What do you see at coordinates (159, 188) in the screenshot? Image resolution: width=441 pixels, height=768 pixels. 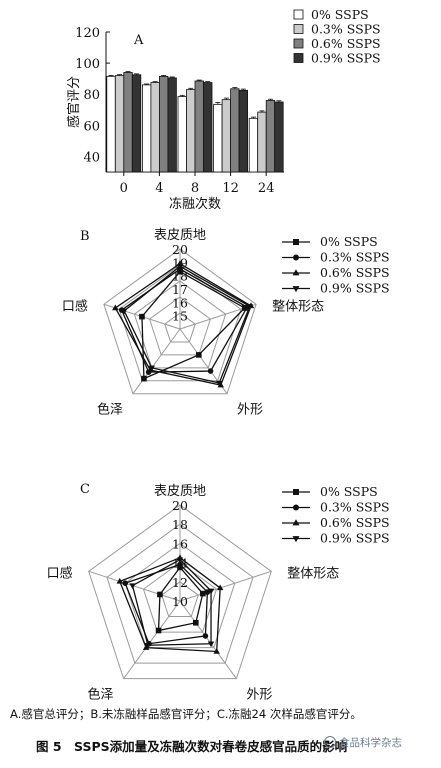 I see `x-tick-label: 4` at bounding box center [159, 188].